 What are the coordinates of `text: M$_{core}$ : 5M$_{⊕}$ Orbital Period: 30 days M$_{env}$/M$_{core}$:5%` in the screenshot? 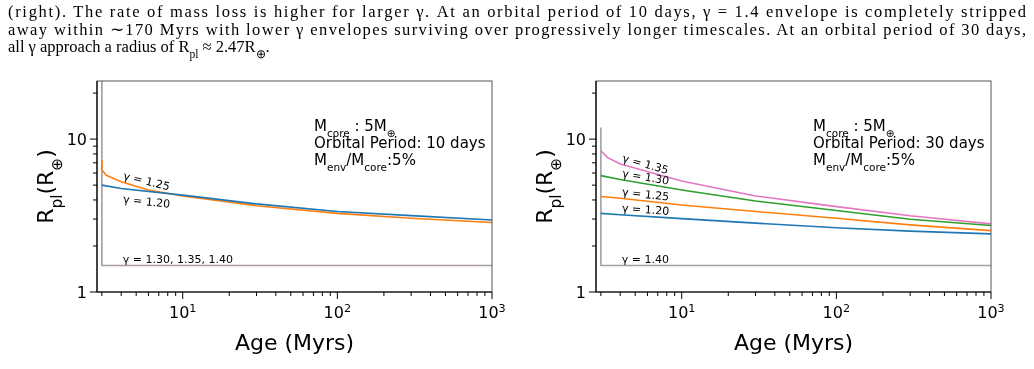 It's located at (899, 145).